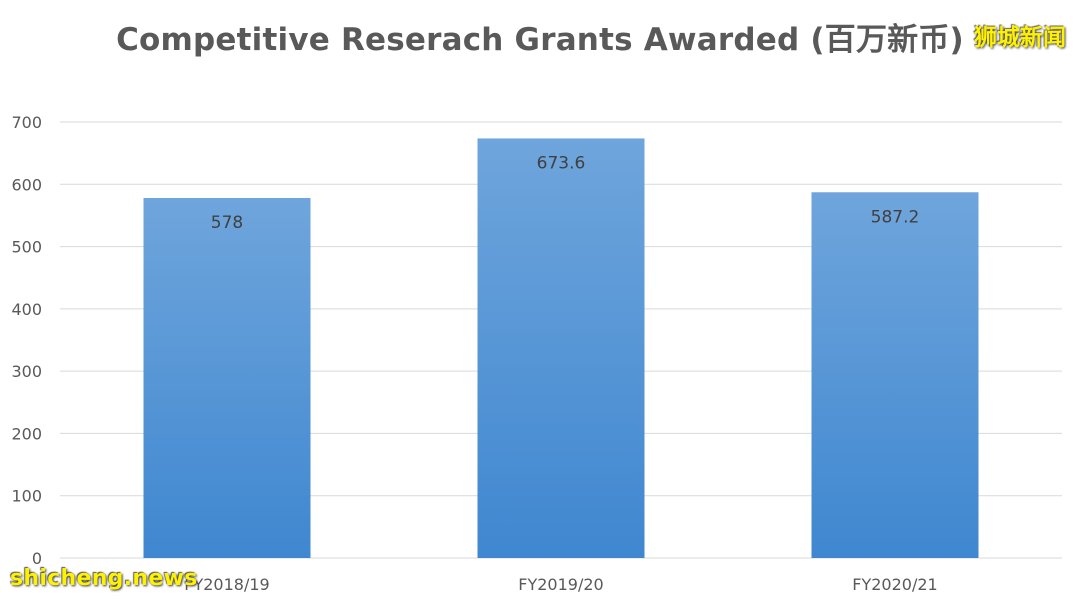 This screenshot has width=1080, height=600. What do you see at coordinates (1020, 38) in the screenshot?
I see `watermark-logo-top: 狮城新闻` at bounding box center [1020, 38].